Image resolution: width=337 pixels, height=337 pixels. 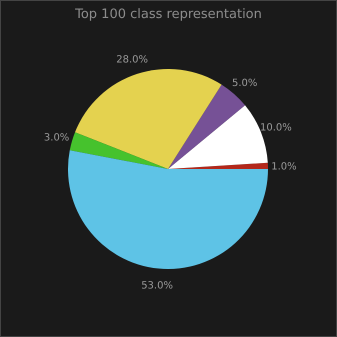 I want to click on data-label: 53.0%, so click(x=157, y=286).